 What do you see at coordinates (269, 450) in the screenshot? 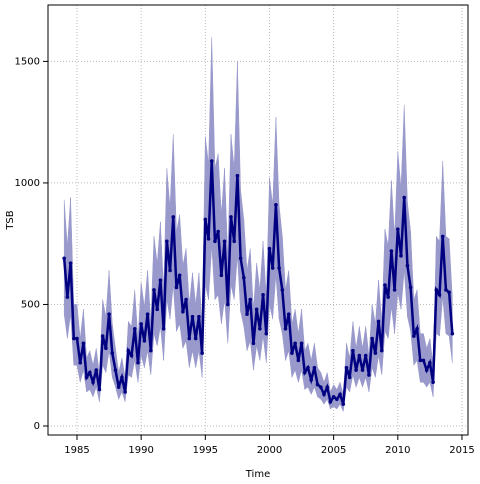
I see `x-tick-label: 2000` at bounding box center [269, 450].